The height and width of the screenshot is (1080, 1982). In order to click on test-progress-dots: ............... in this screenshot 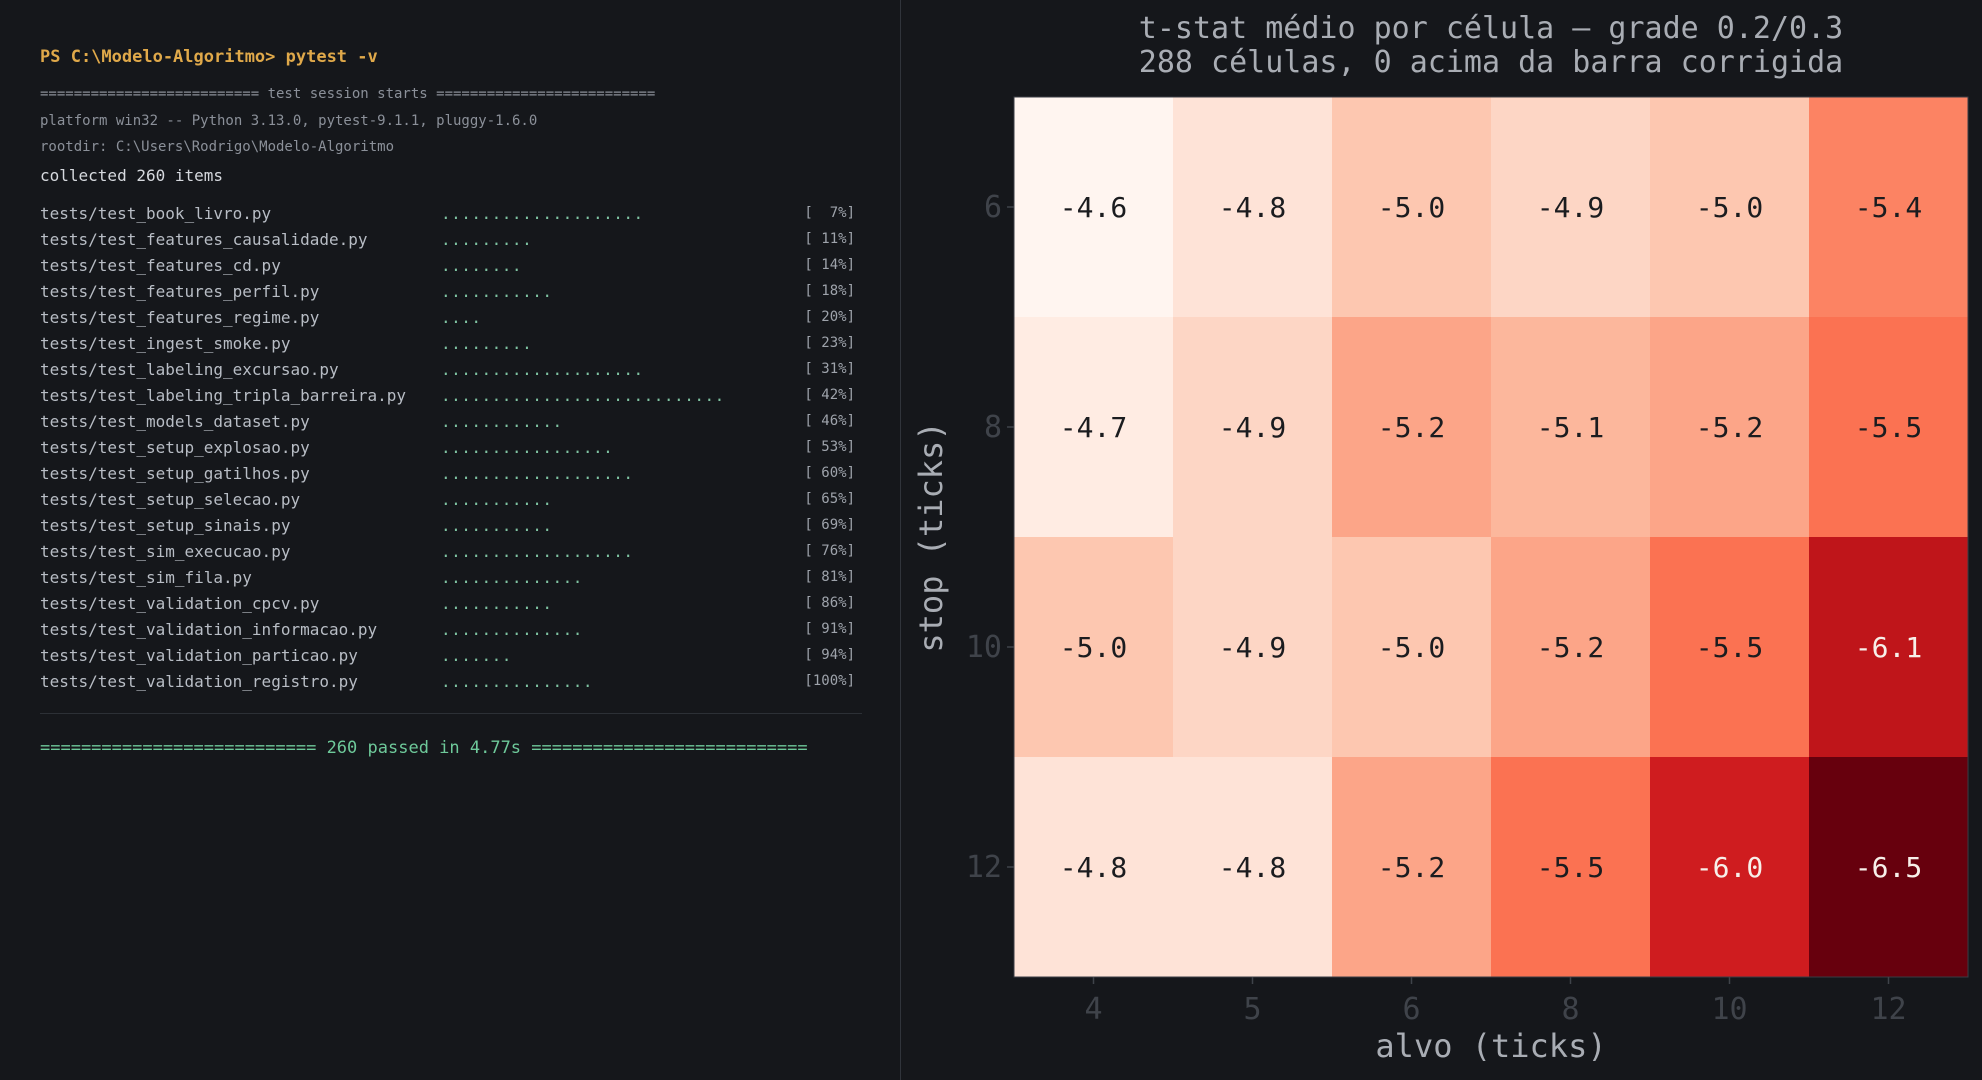, I will do `click(517, 681)`.